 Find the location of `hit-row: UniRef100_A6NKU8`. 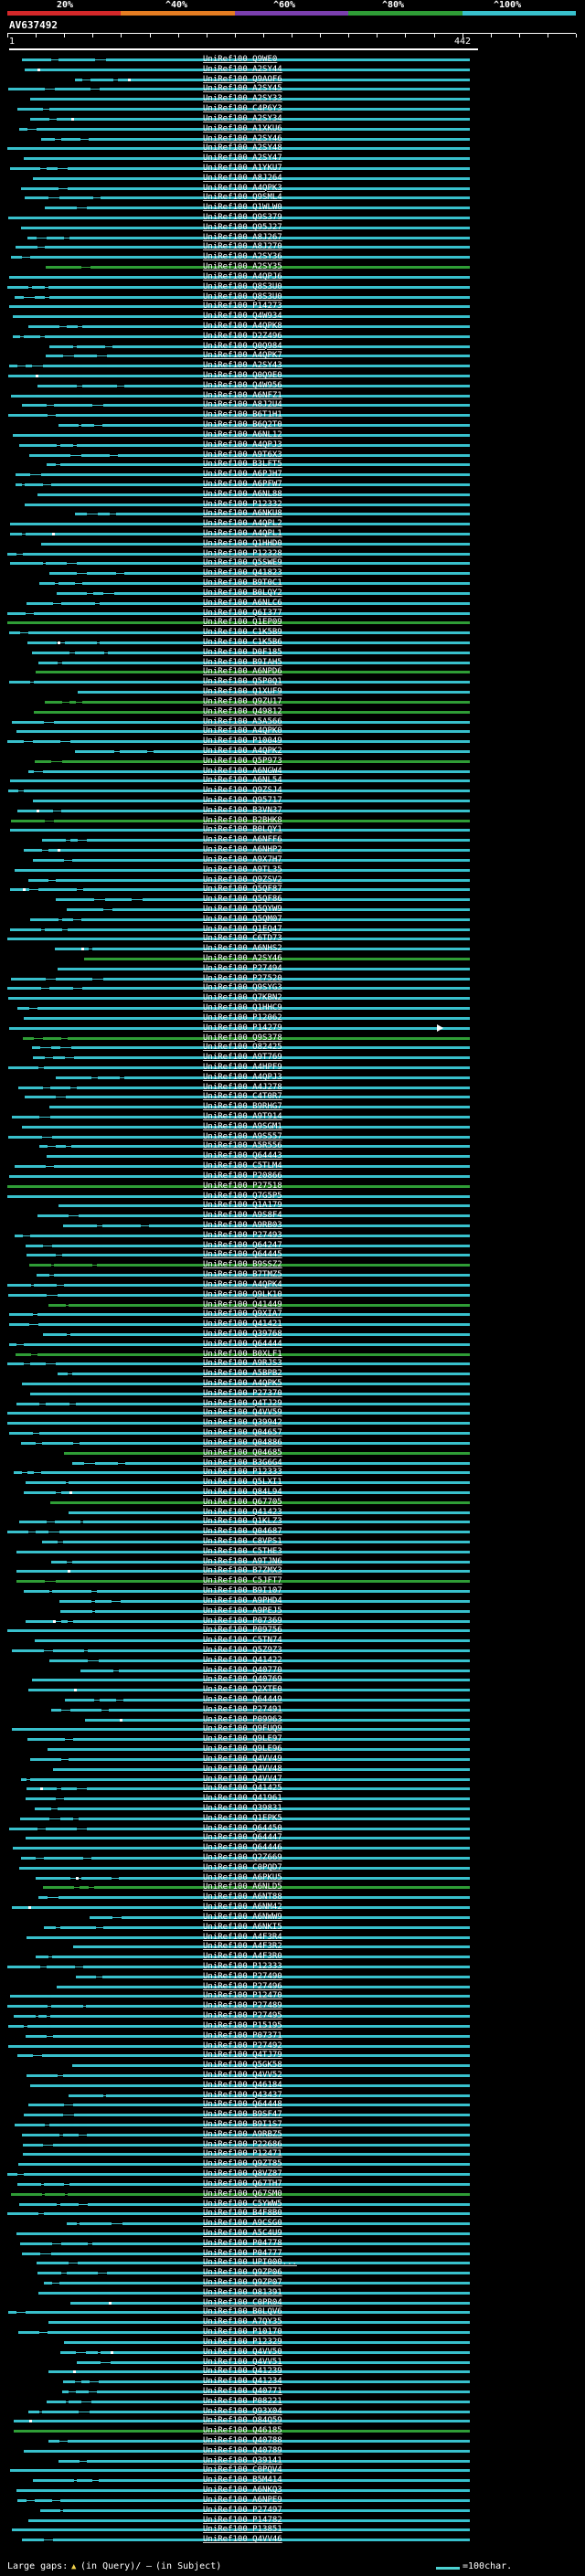

hit-row: UniRef100_A6NKU8 is located at coordinates (293, 514).